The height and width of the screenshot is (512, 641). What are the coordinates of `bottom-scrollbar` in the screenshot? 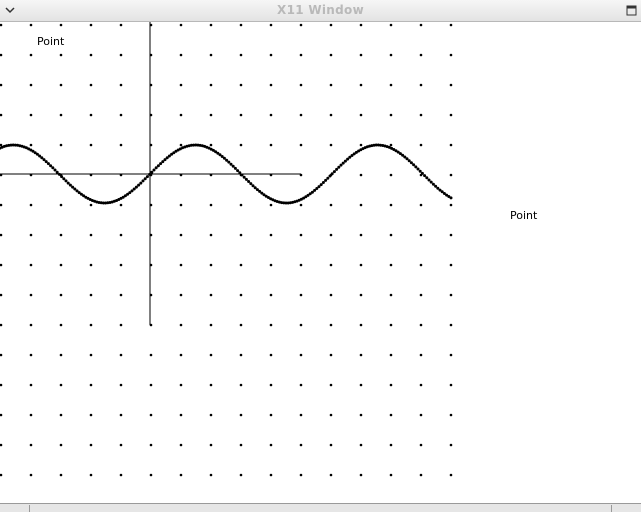 It's located at (320, 507).